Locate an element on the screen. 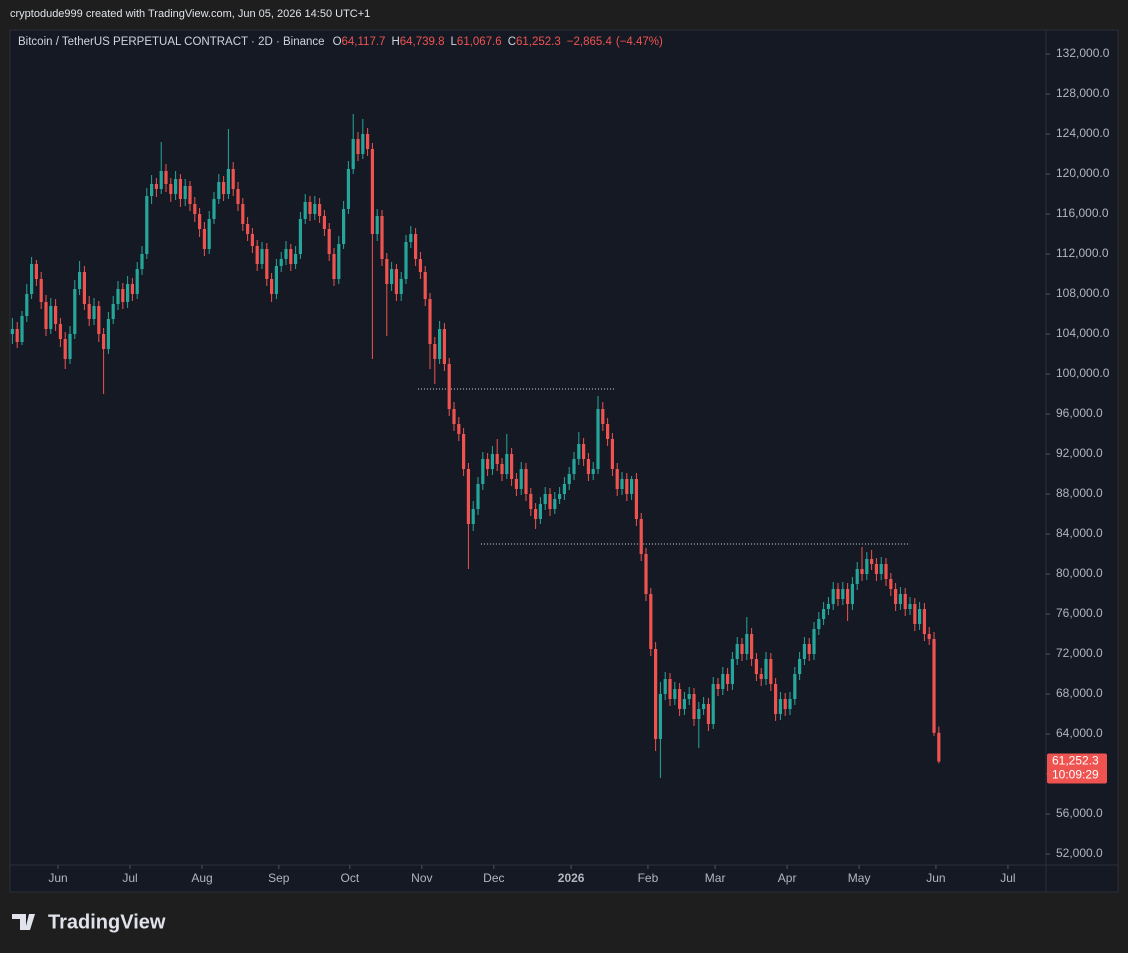  x-tick-label: Apr is located at coordinates (787, 878).